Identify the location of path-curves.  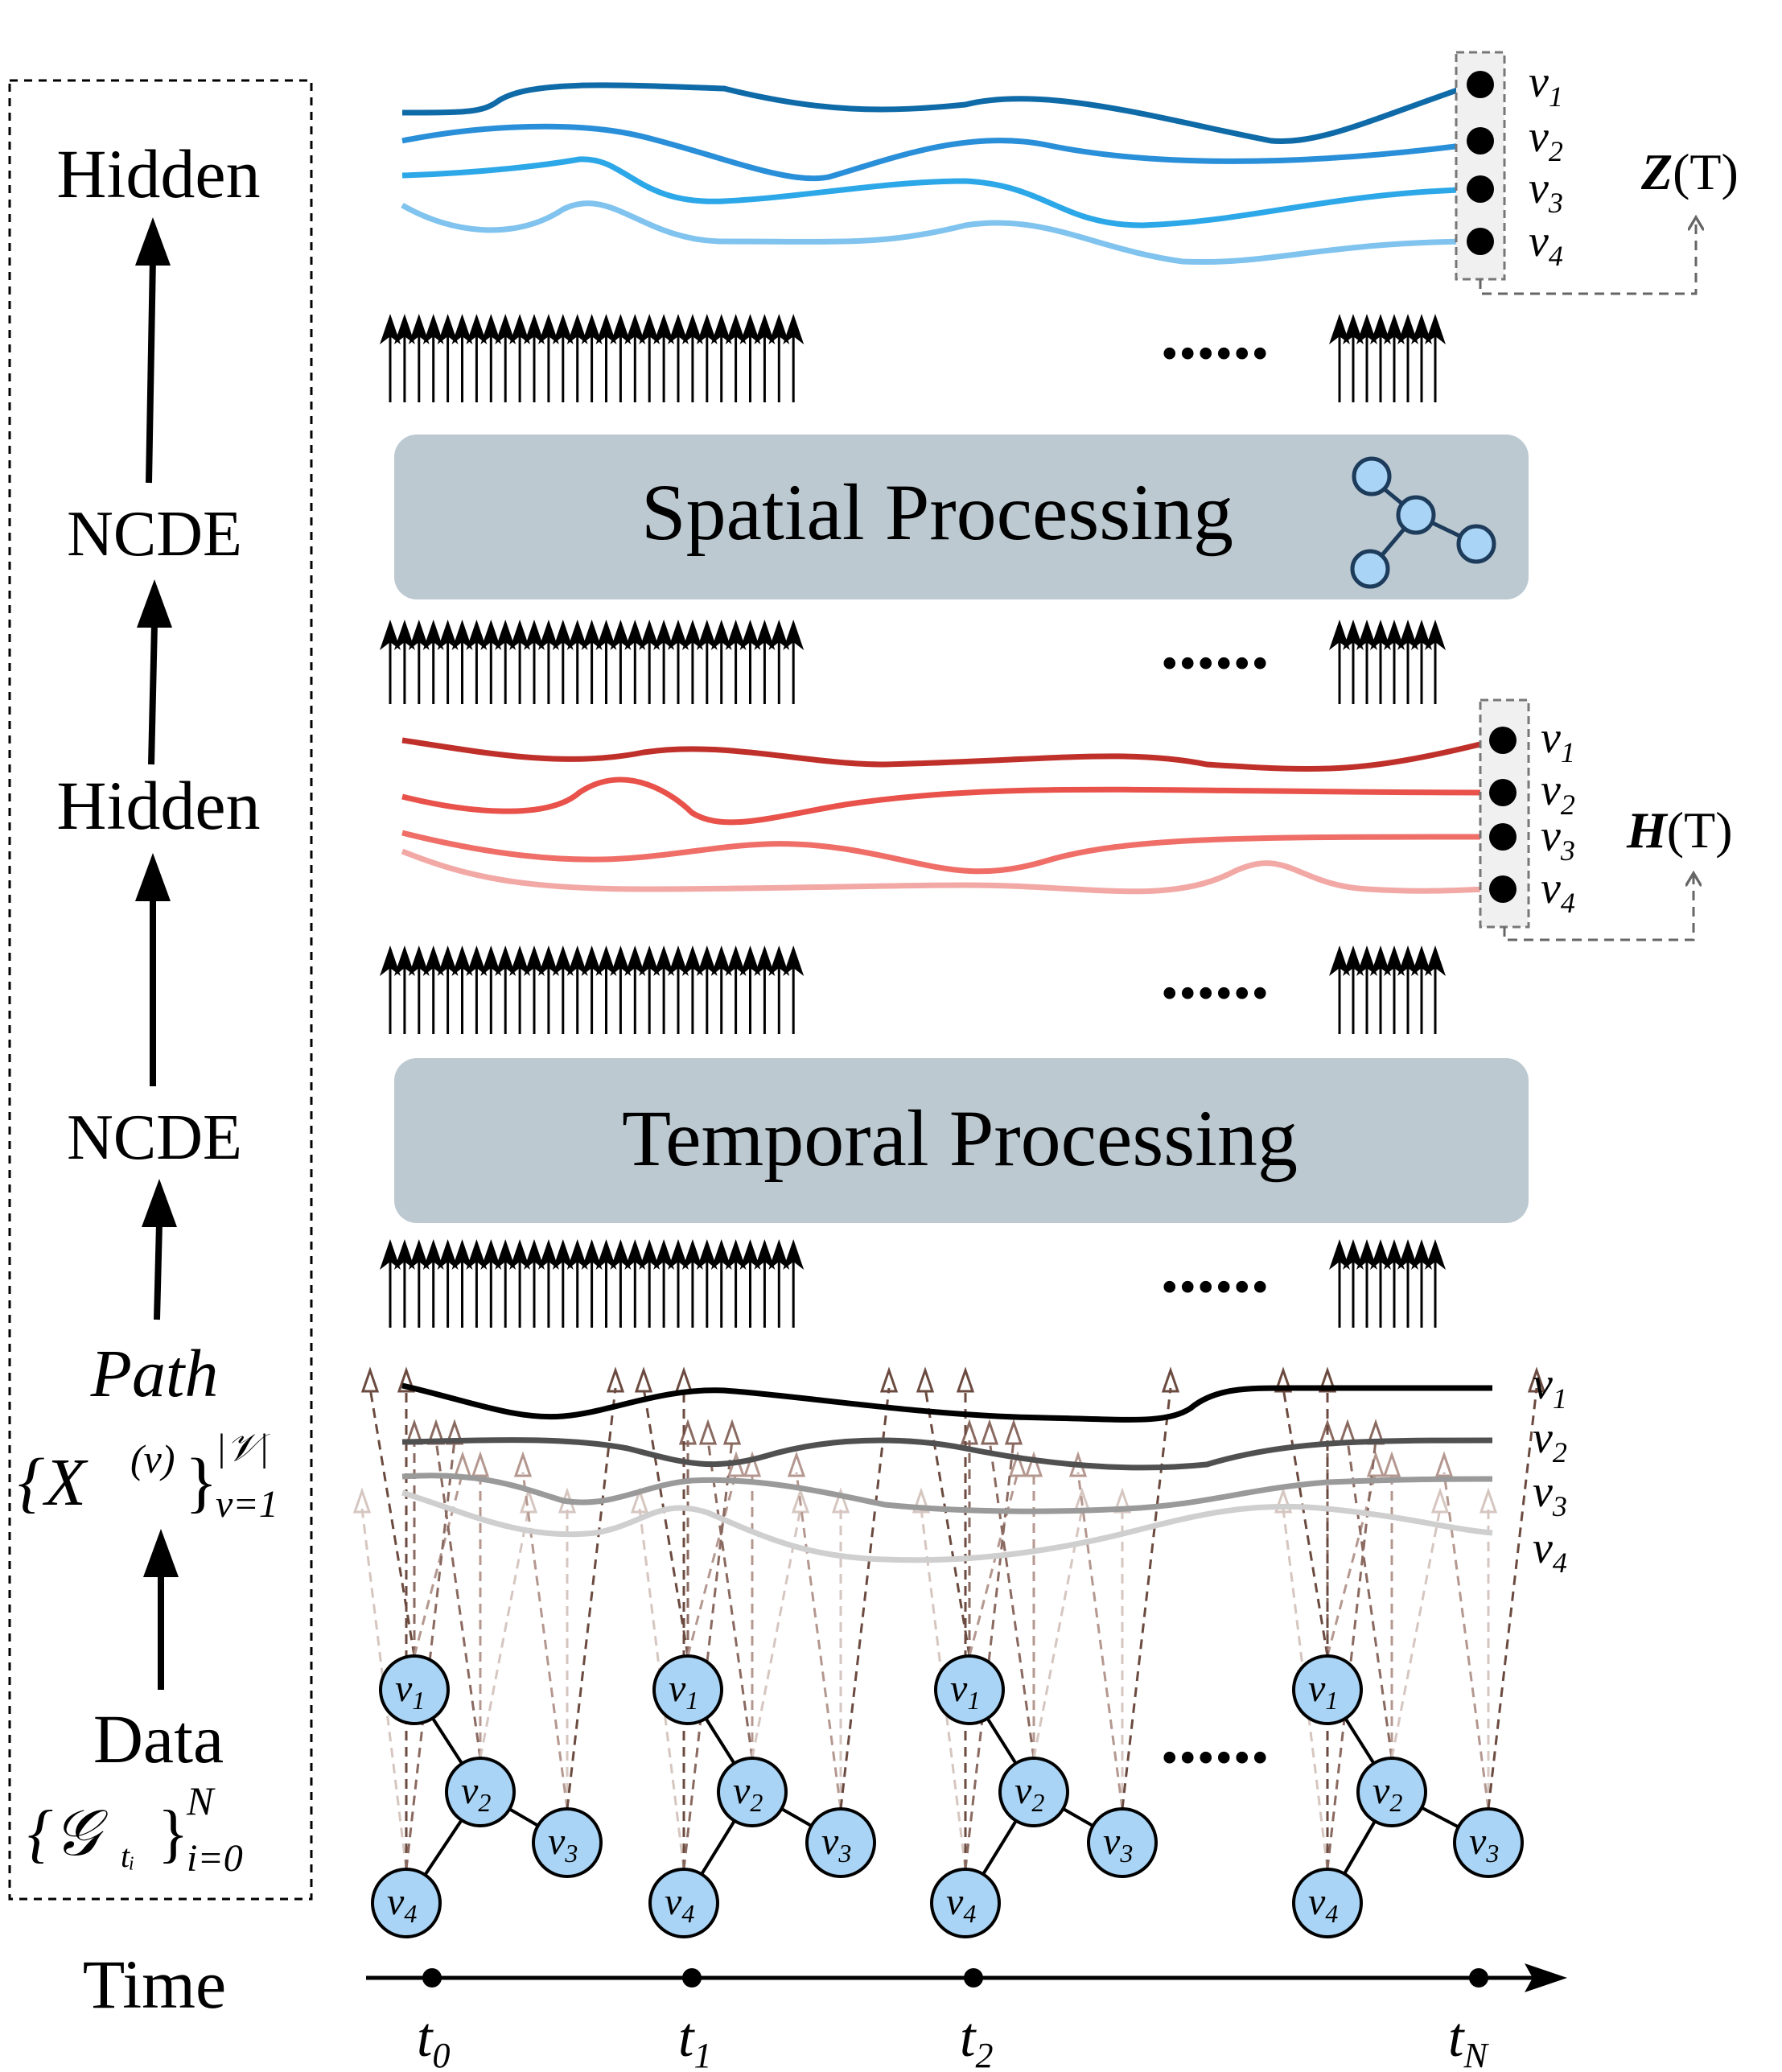
(947, 1472).